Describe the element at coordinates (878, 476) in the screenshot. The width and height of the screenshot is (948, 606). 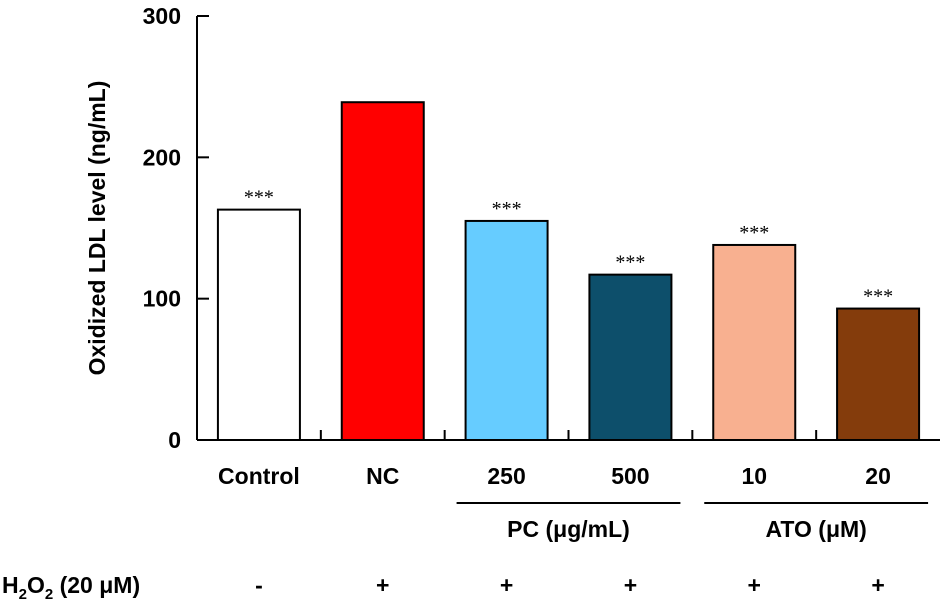
I see `category-label: 20` at that location.